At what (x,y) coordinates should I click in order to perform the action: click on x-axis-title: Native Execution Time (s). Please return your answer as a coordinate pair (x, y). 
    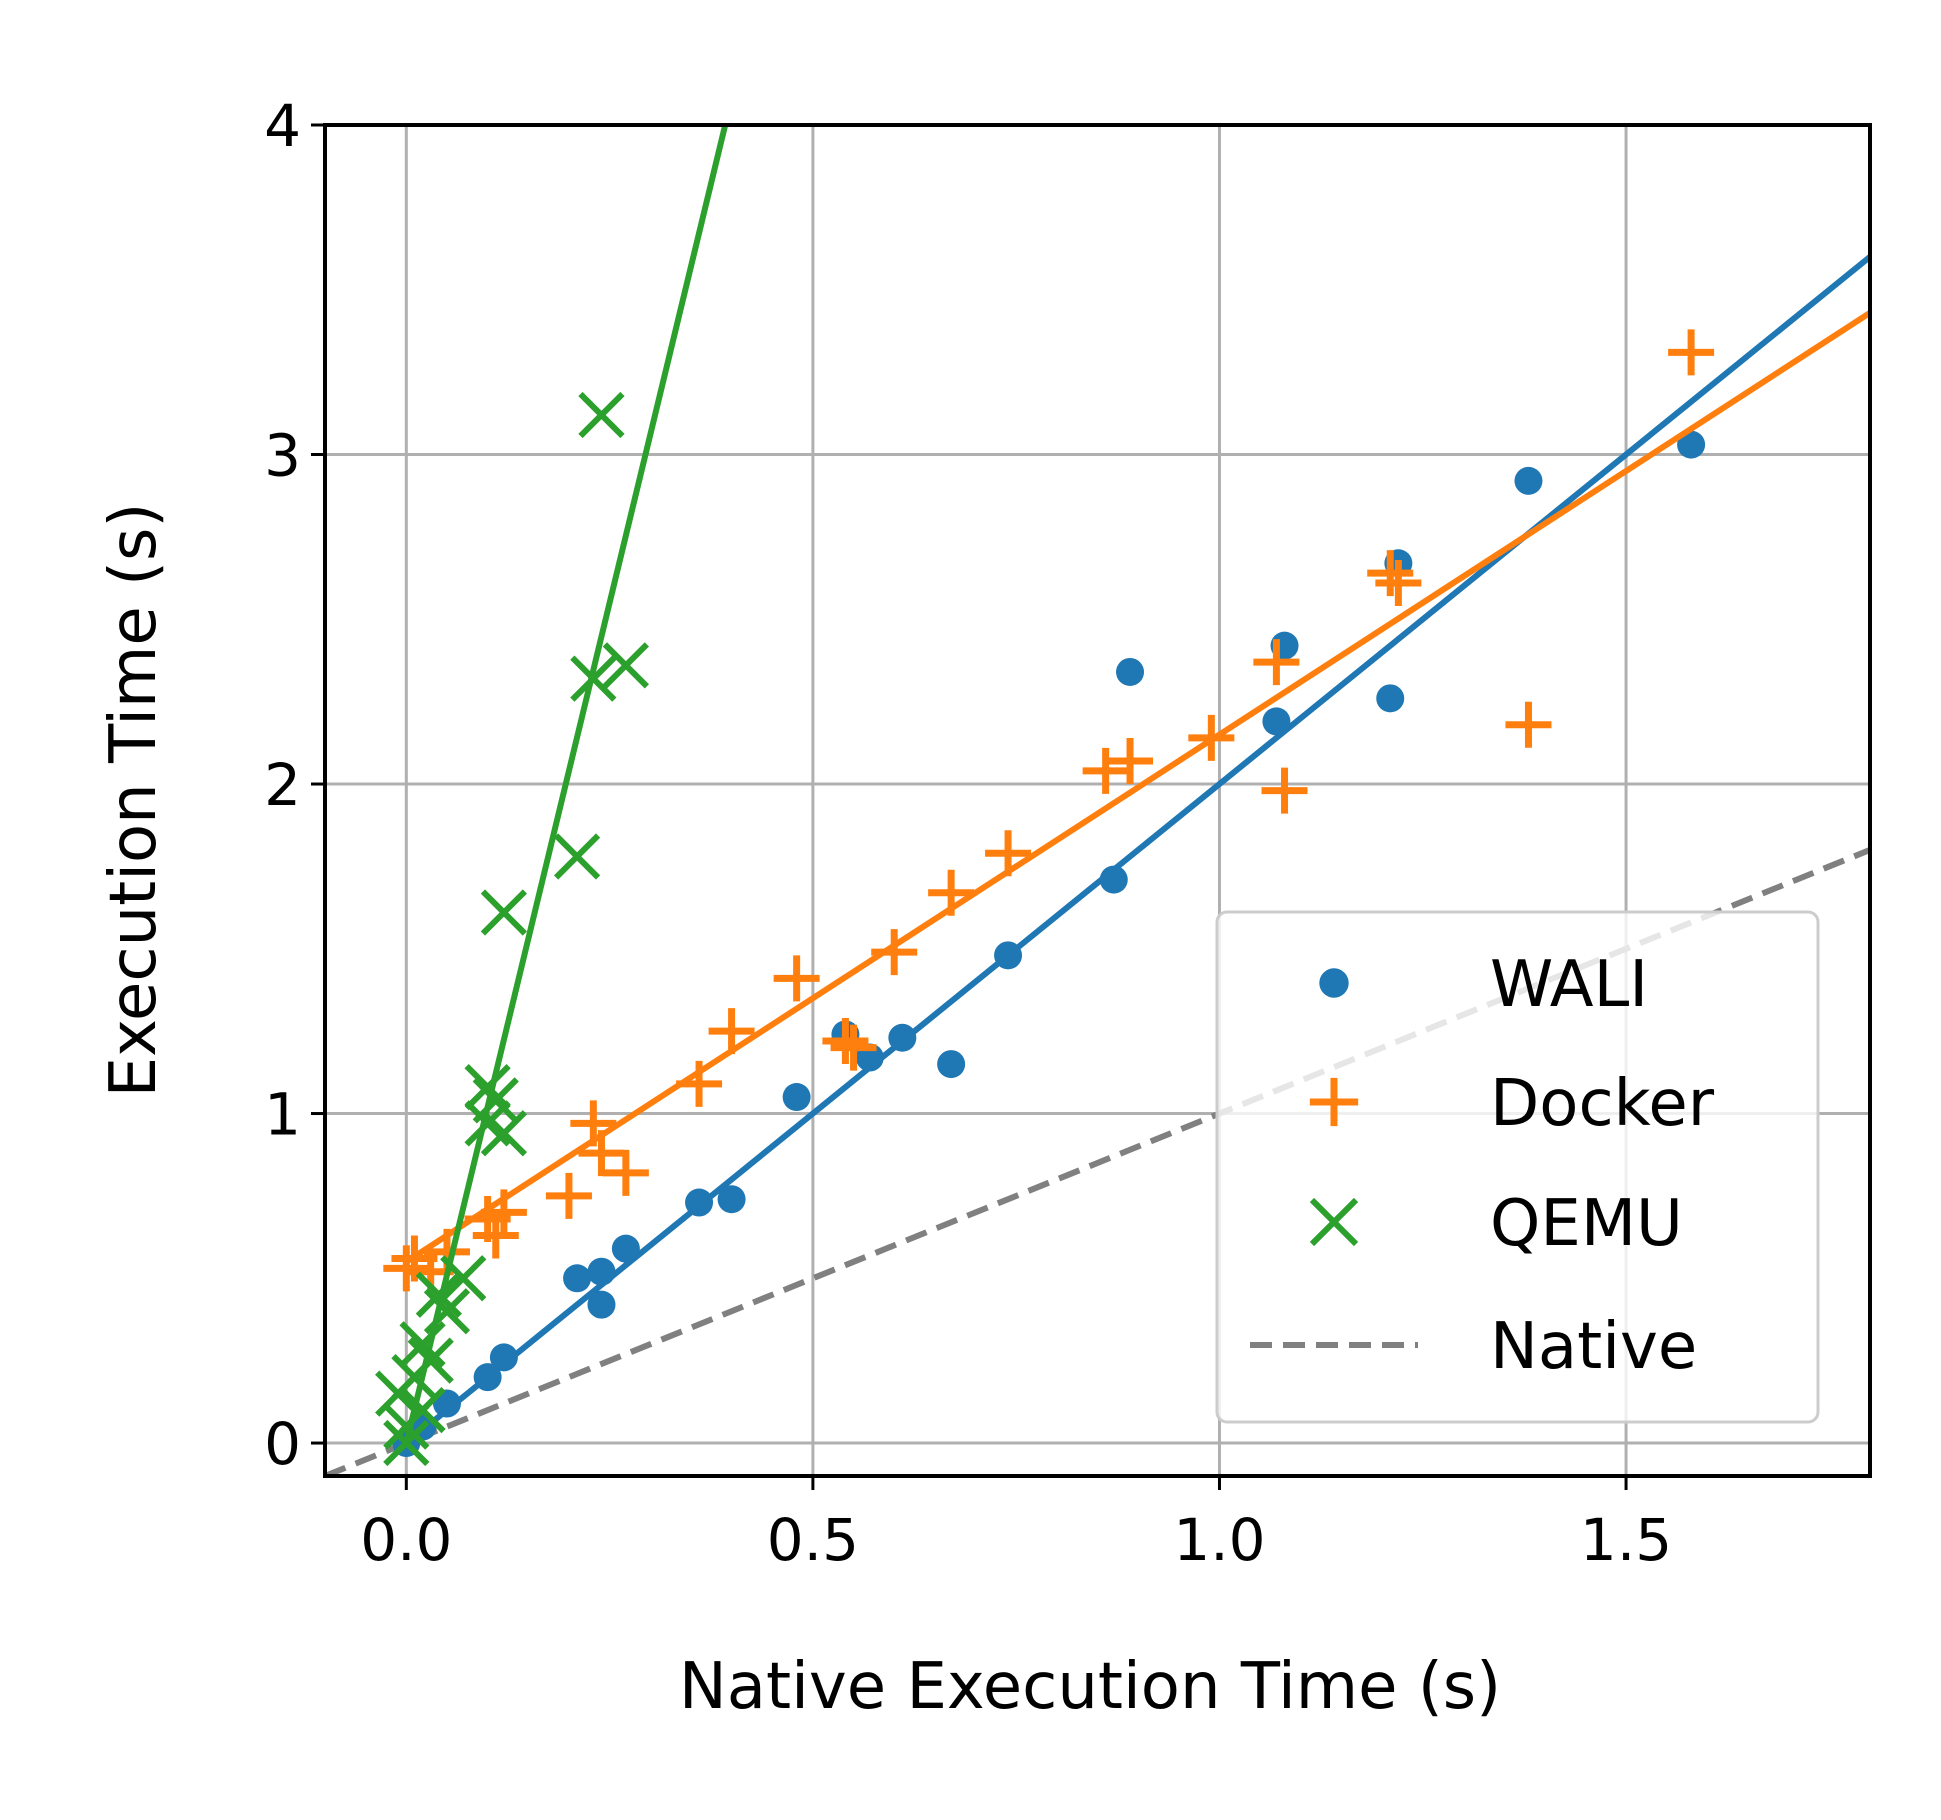
    Looking at the image, I should click on (1090, 1687).